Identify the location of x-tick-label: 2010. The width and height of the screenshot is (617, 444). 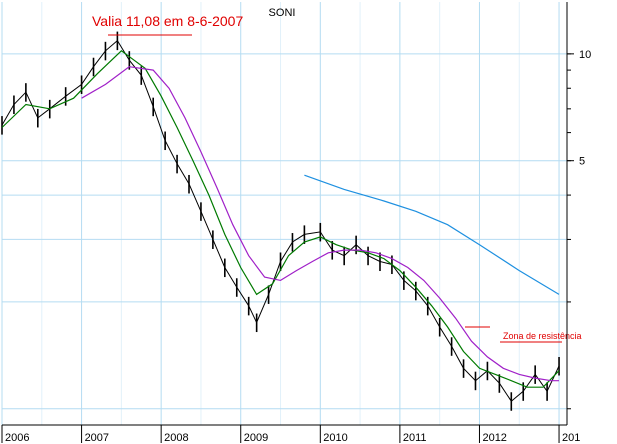
(335, 438).